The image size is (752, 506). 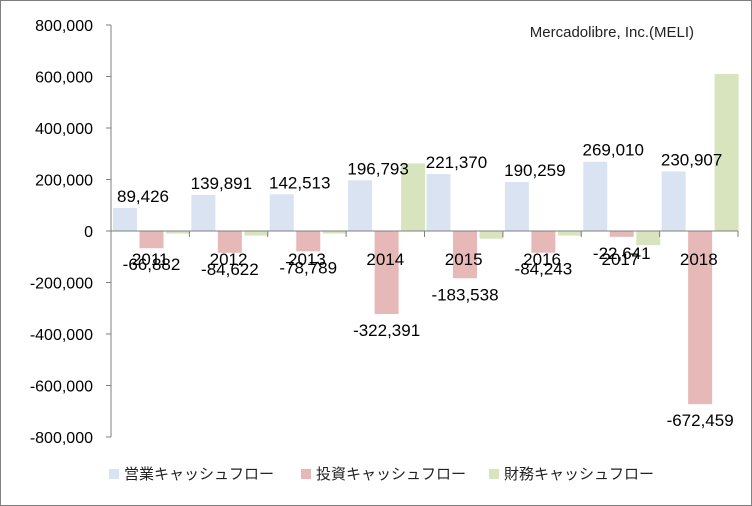 I want to click on bar-series2-2014, so click(x=386, y=273).